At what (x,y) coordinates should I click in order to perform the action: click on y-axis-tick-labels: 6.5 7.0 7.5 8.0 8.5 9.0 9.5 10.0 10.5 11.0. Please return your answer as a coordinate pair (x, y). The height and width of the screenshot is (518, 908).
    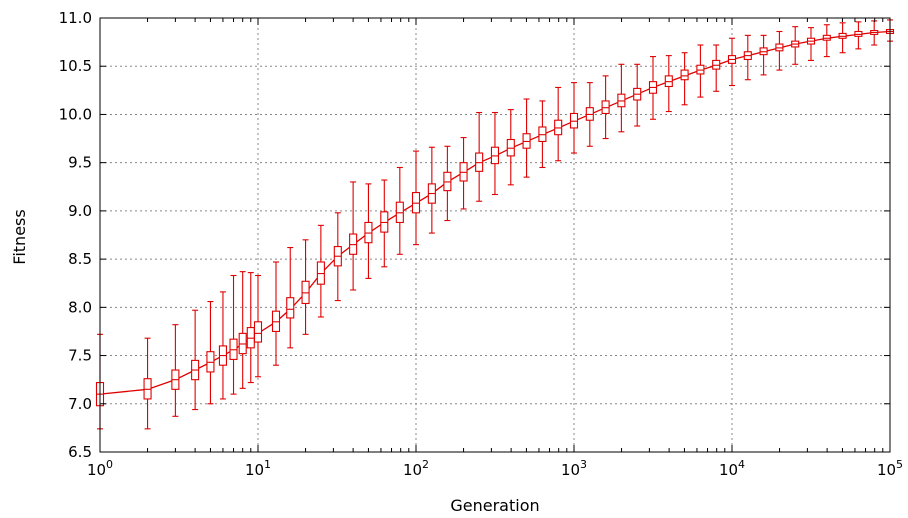
    Looking at the image, I should click on (75, 235).